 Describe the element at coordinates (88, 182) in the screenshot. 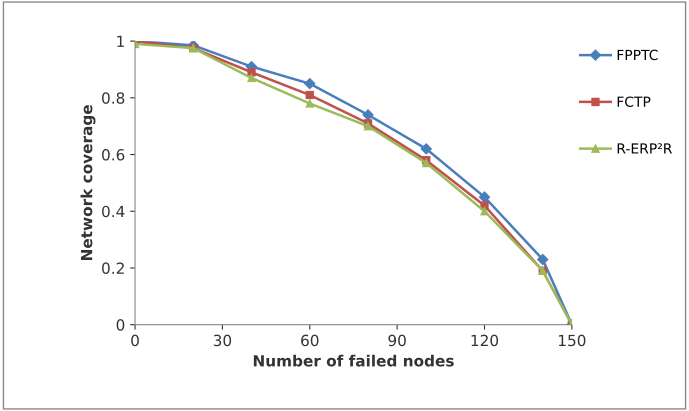

I see `y-axis-title: Network coverage` at that location.